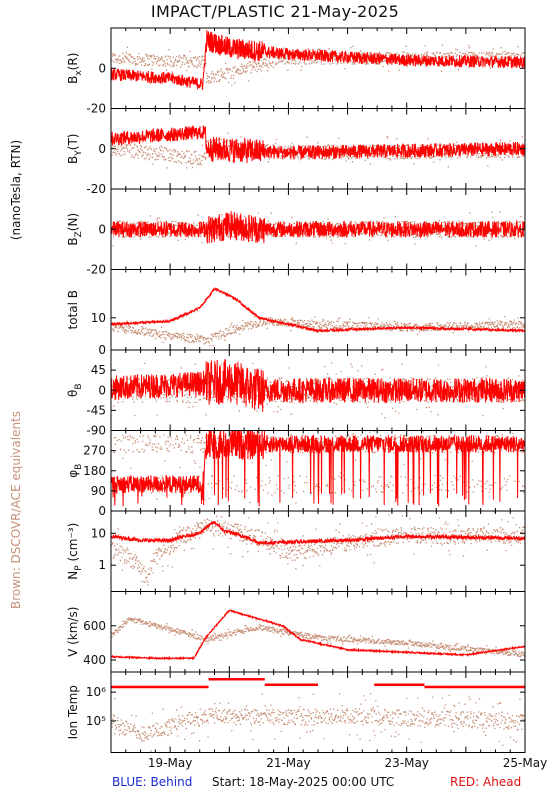 The image size is (550, 800). I want to click on panel-bz-tick-1: -20, so click(96, 270).